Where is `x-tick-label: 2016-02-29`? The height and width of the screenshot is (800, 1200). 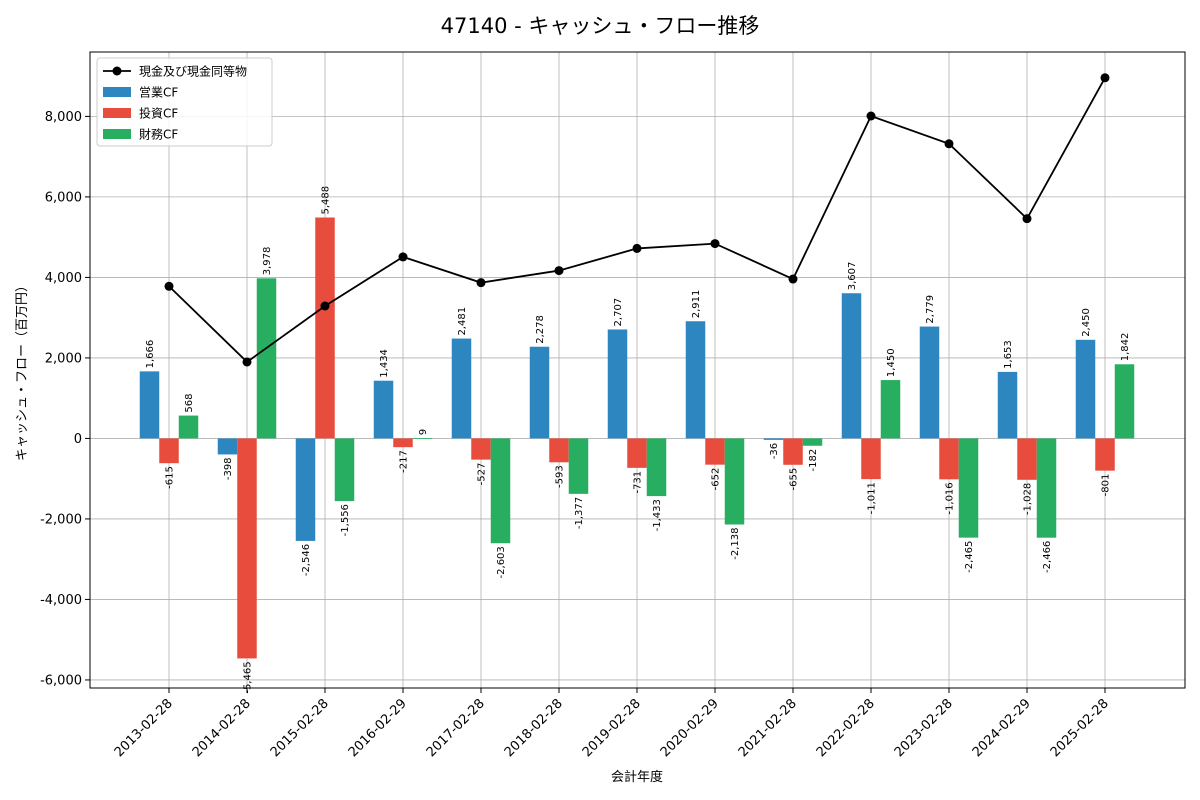 x-tick-label: 2016-02-29 is located at coordinates (378, 728).